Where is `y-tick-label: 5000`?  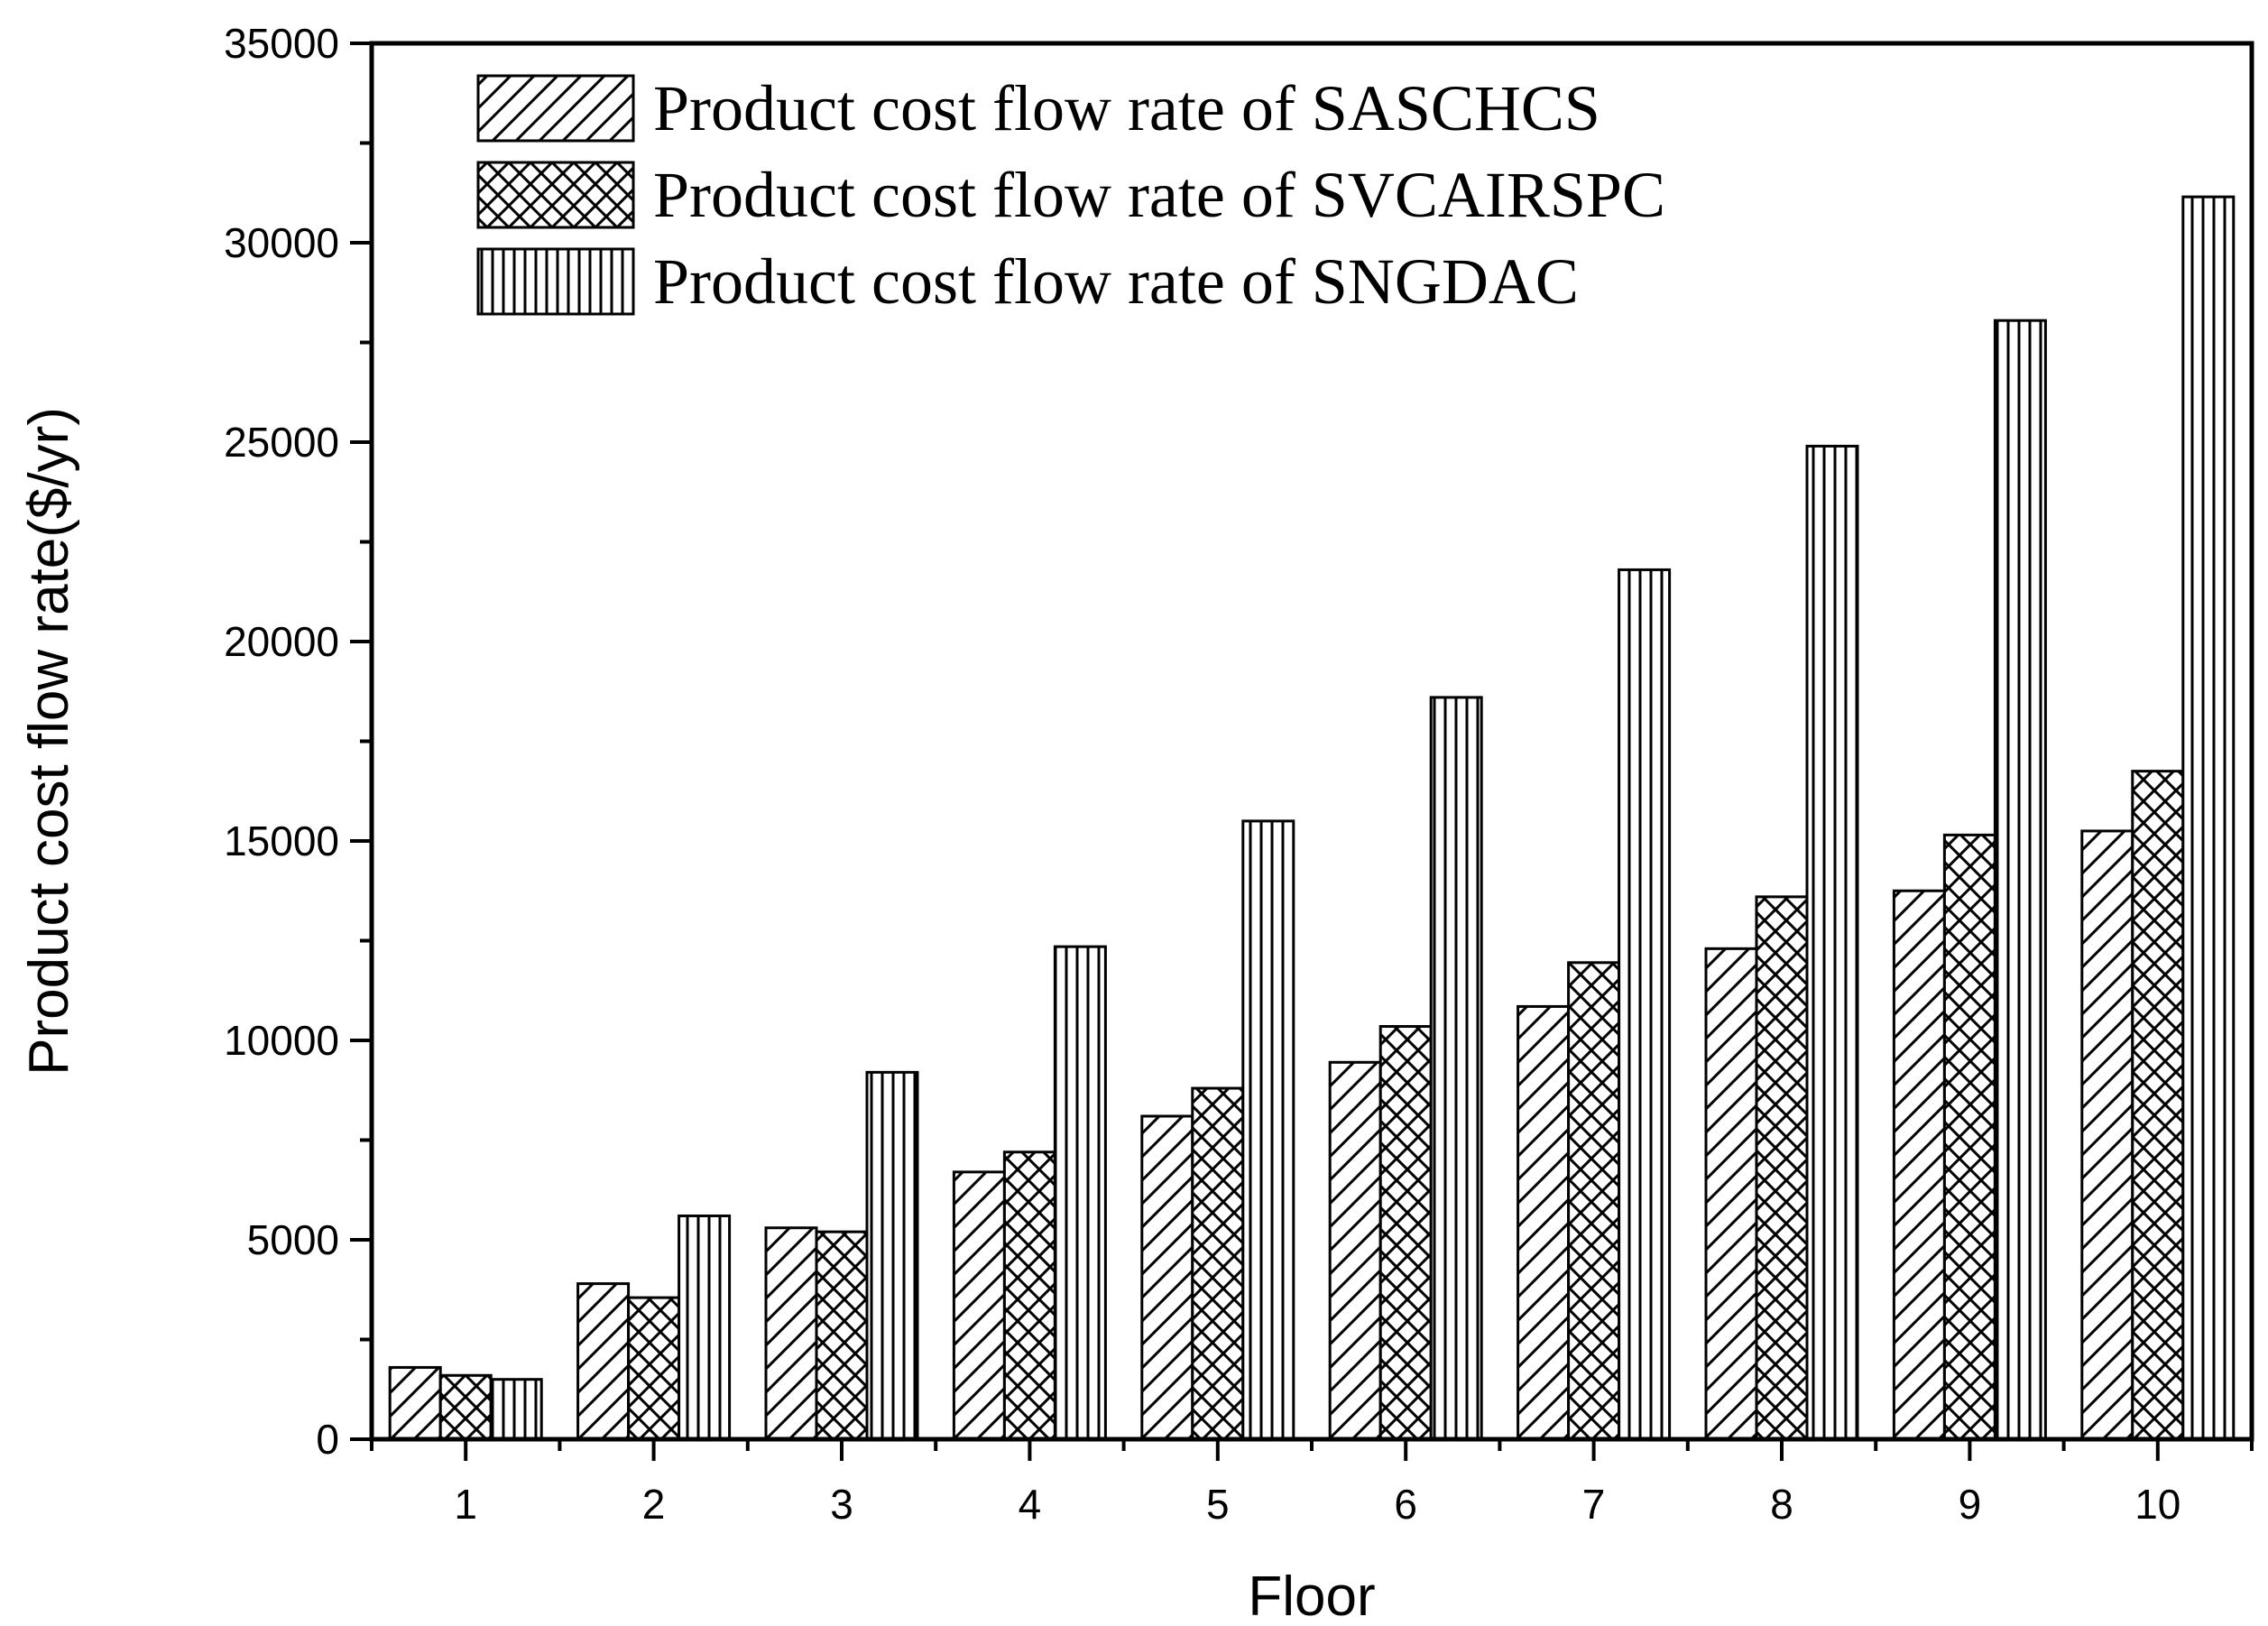
y-tick-label: 5000 is located at coordinates (293, 1239).